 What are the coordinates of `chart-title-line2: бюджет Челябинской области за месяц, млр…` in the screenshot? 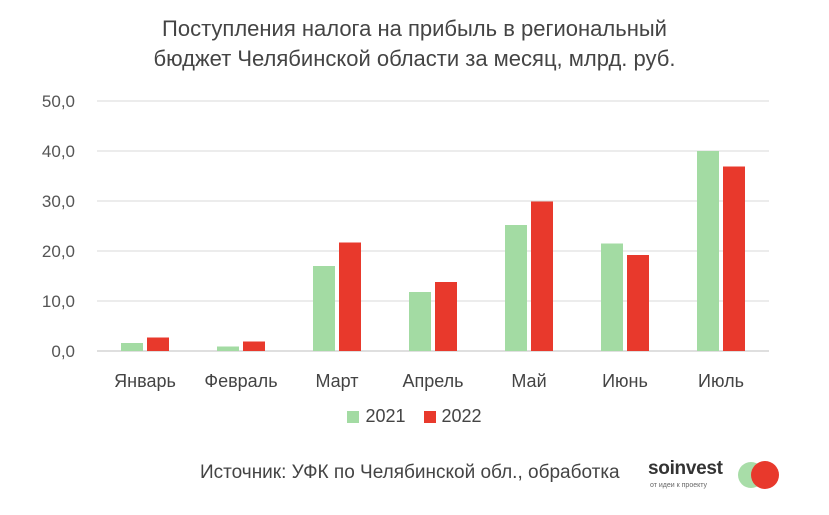 It's located at (414, 58).